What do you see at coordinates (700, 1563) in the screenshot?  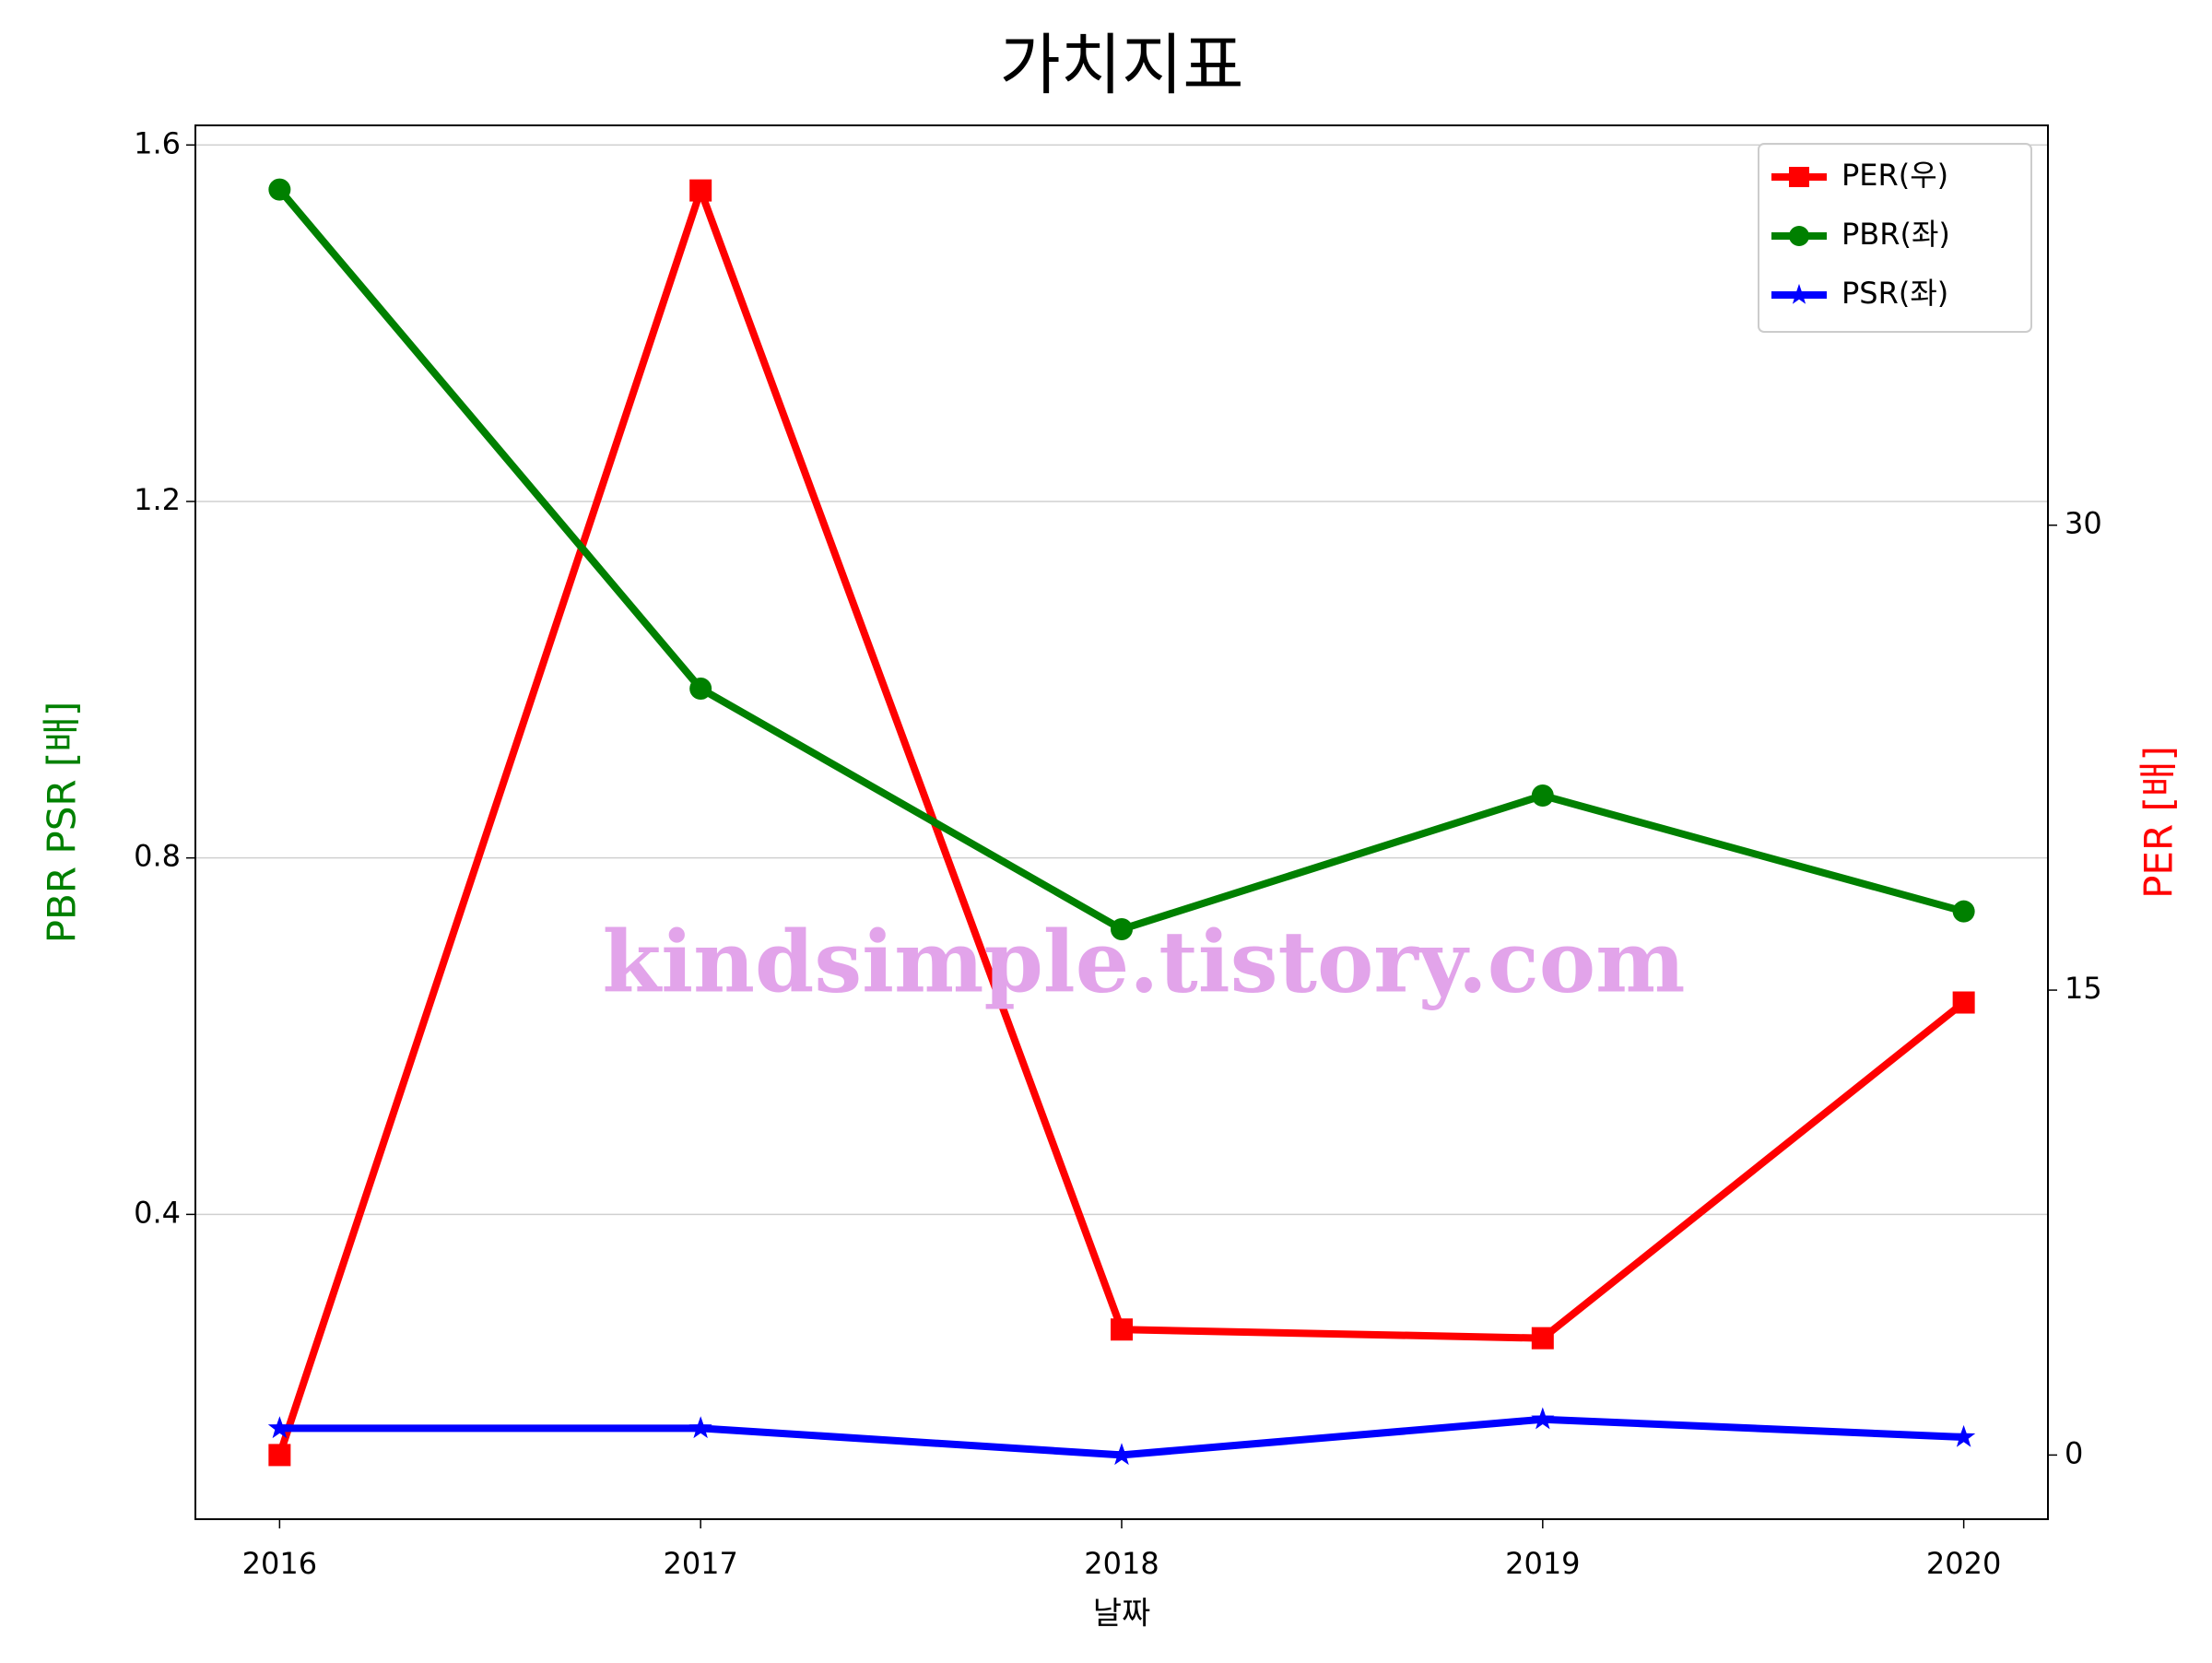 I see `x-tick-label: 2017` at bounding box center [700, 1563].